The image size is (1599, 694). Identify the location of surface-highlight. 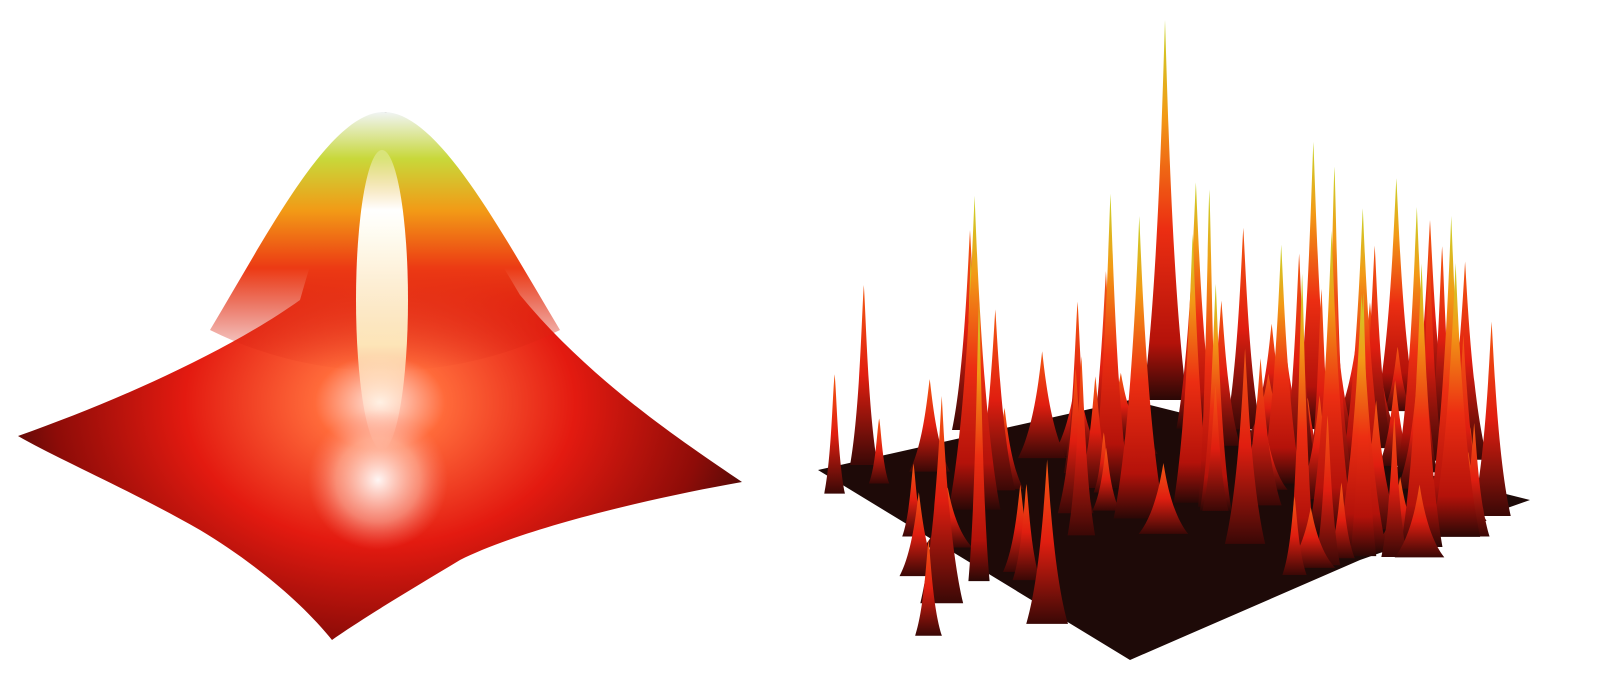
(382, 300).